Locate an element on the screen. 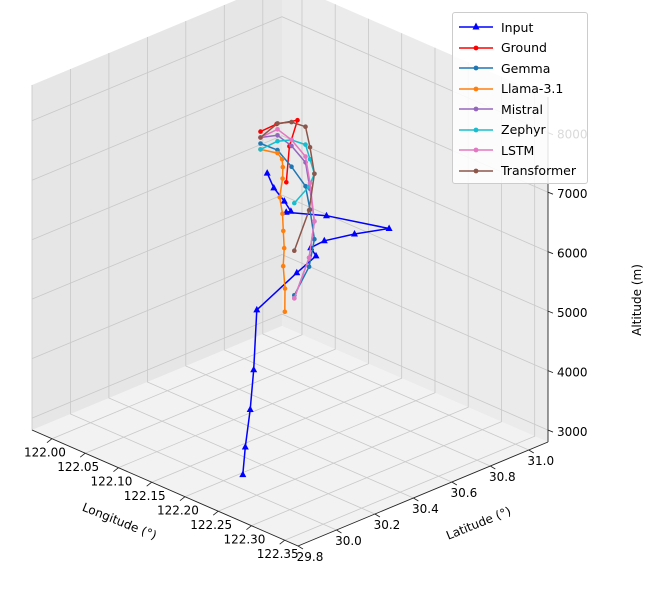 The width and height of the screenshot is (650, 590). legend-label: Transformer is located at coordinates (539, 171).